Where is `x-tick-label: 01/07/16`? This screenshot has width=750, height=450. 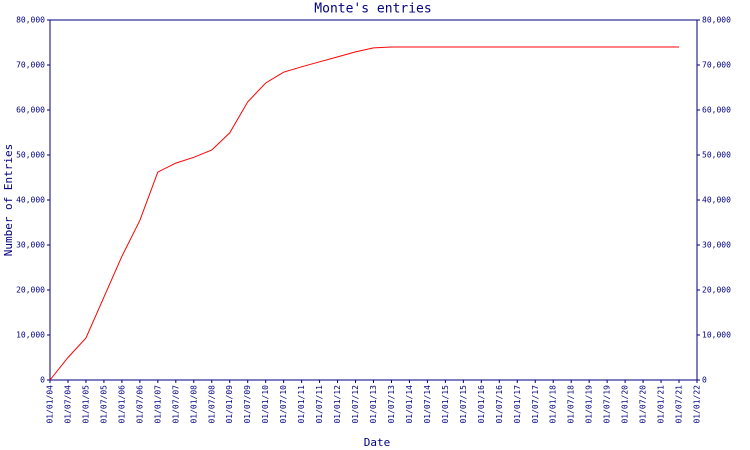 x-tick-label: 01/07/16 is located at coordinates (499, 404).